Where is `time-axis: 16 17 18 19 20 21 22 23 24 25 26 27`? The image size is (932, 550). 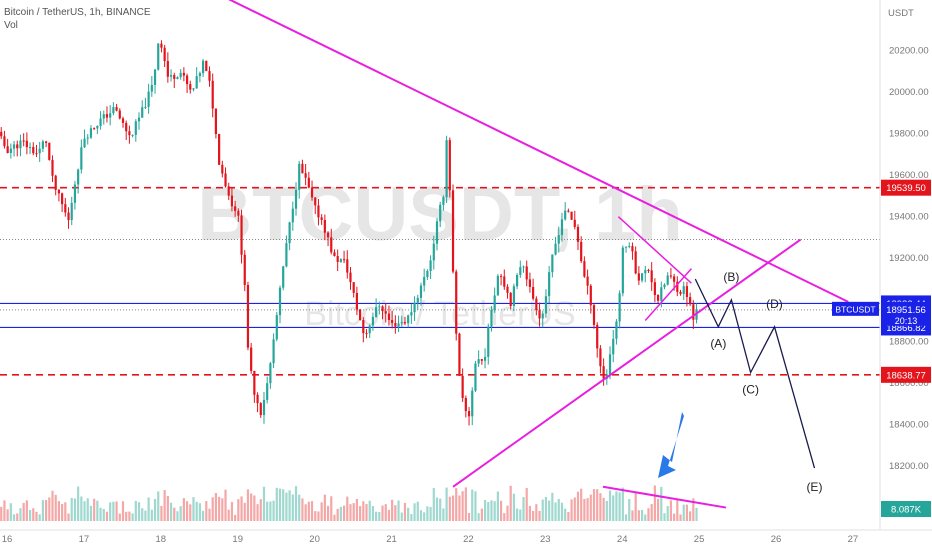
time-axis: 16 17 18 19 20 21 22 23 24 25 26 27 is located at coordinates (430, 539).